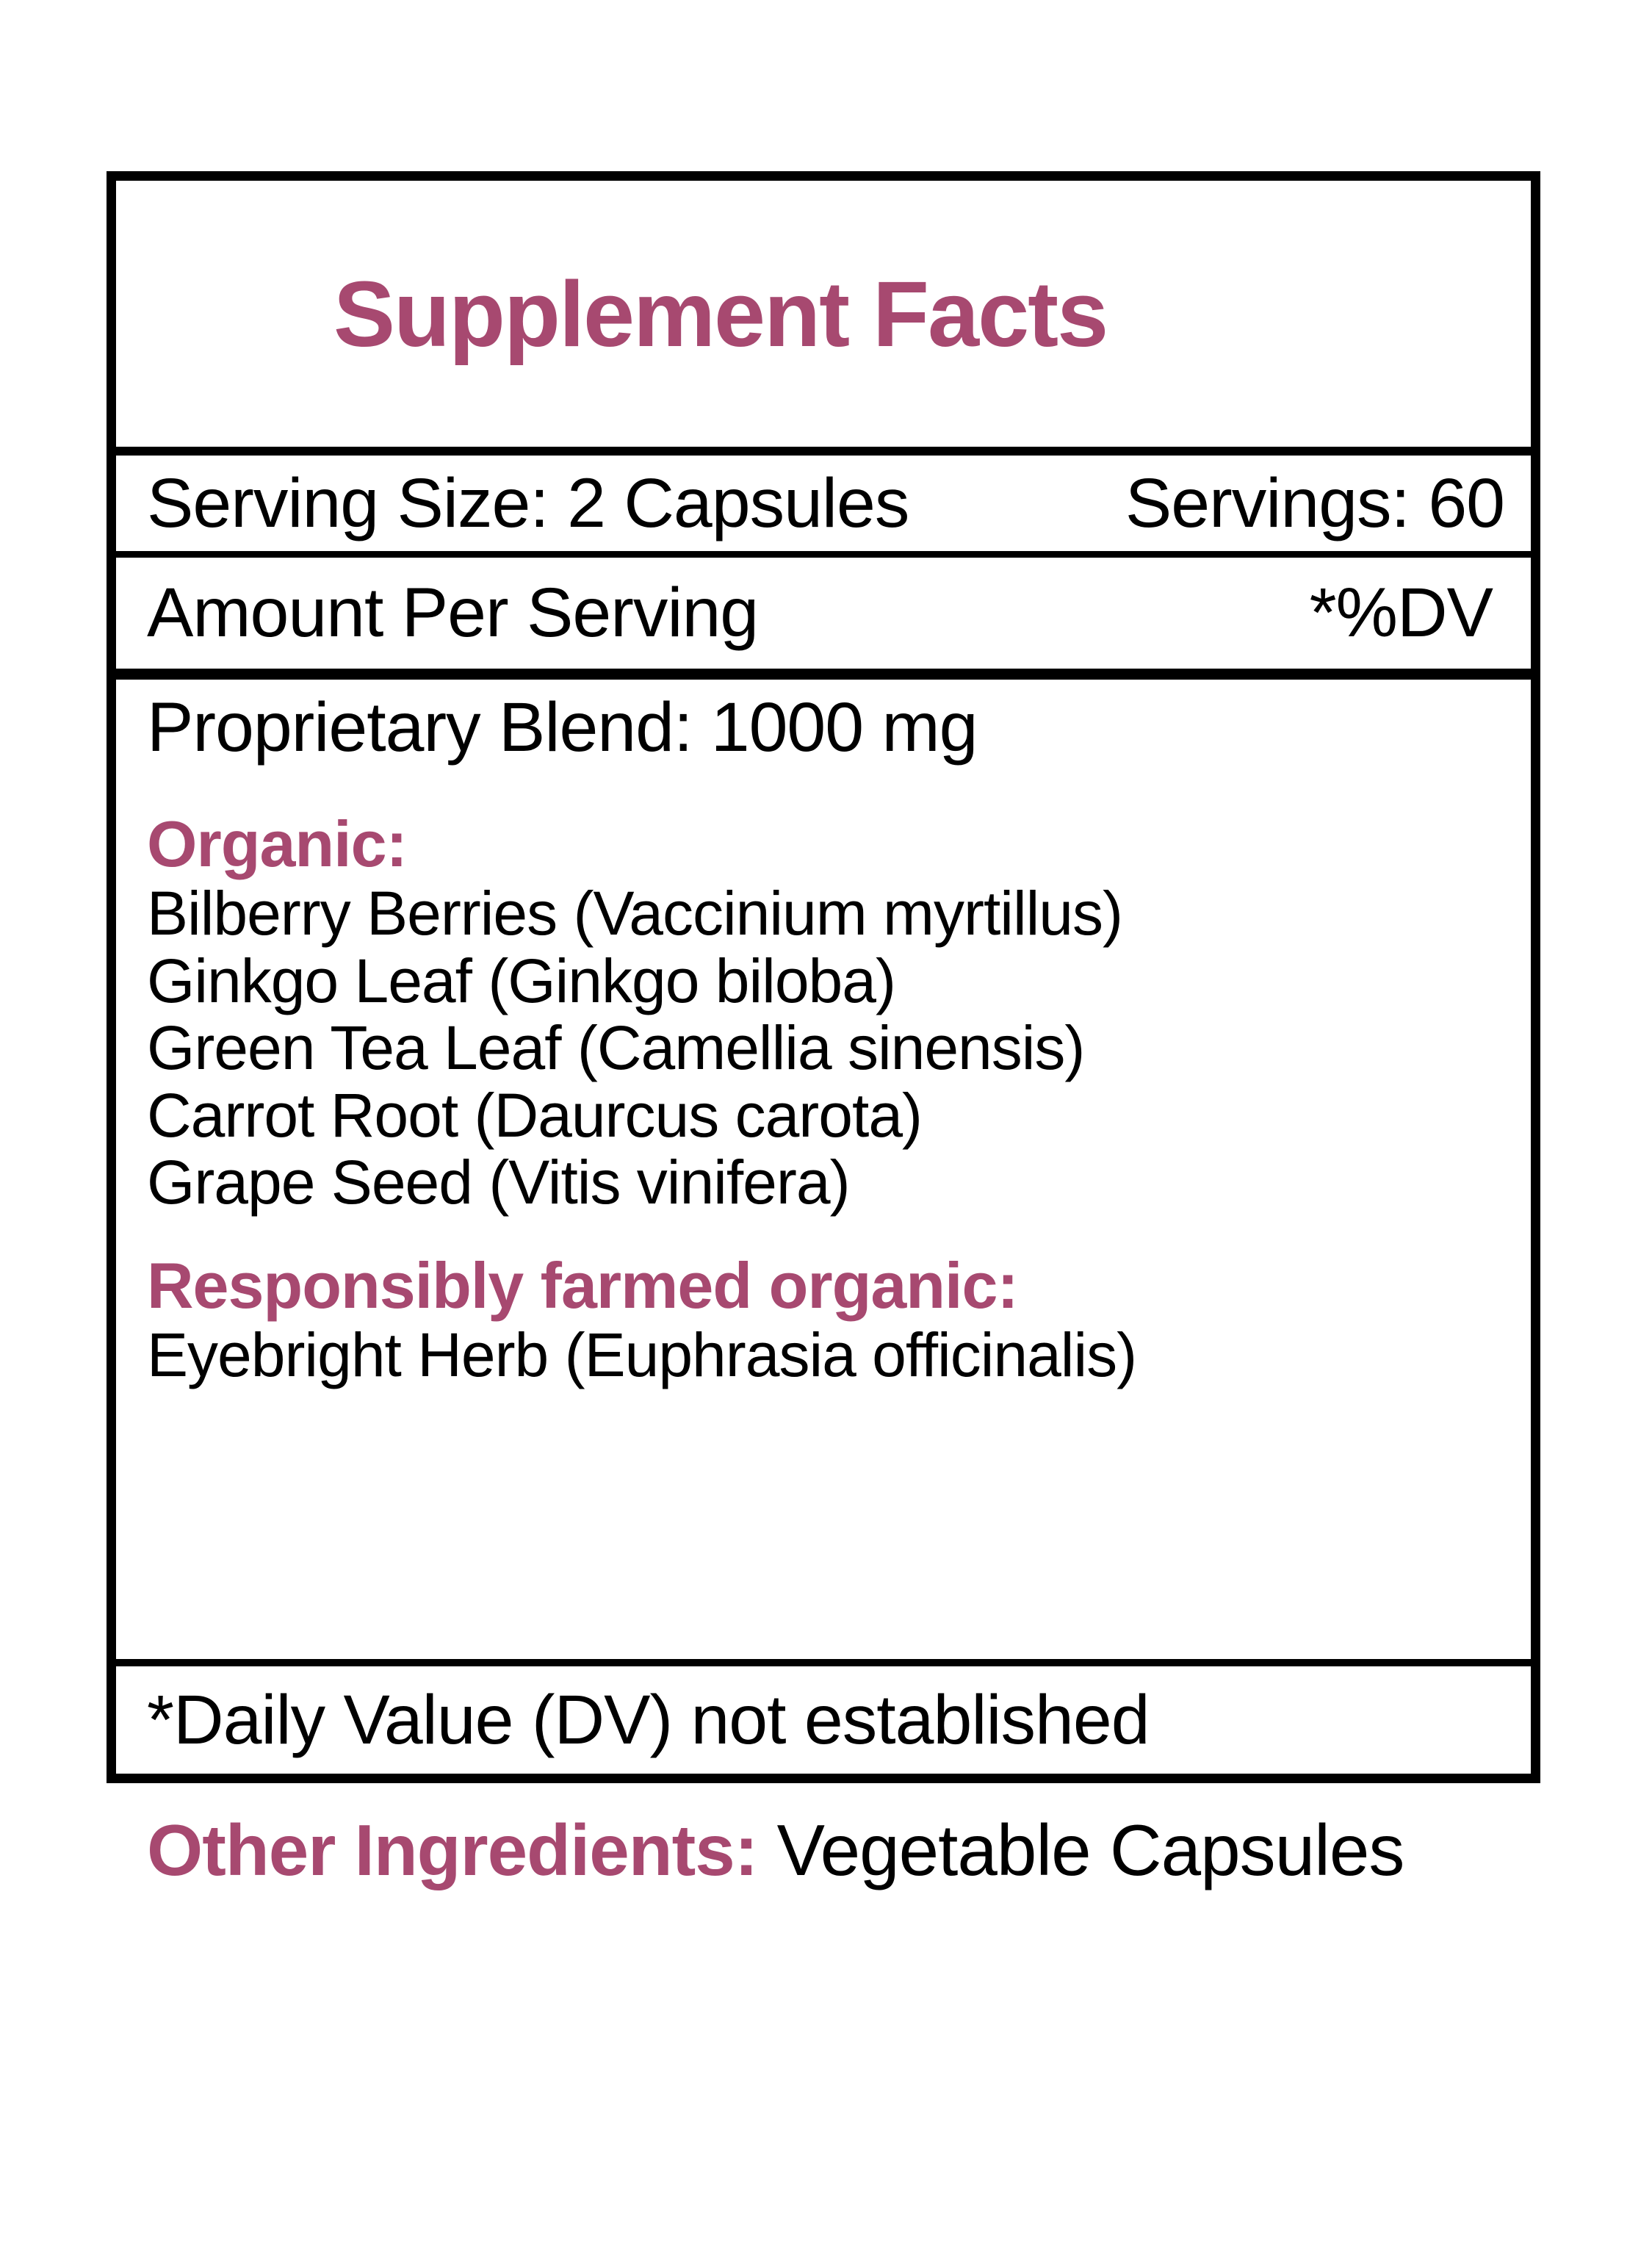 The height and width of the screenshot is (2249, 1652). I want to click on ingredient-item: Carrot Root (Daurcus carota), so click(535, 1115).